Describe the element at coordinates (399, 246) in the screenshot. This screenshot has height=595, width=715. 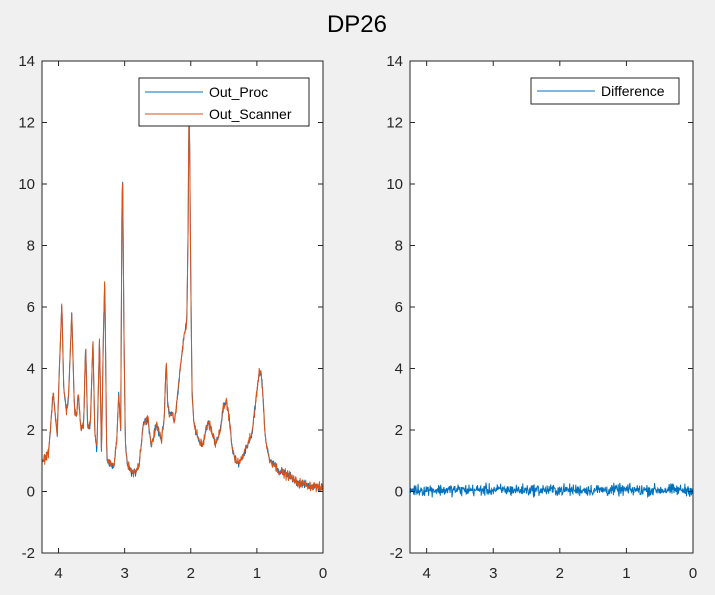
I see `right-ytick-label: 8` at that location.